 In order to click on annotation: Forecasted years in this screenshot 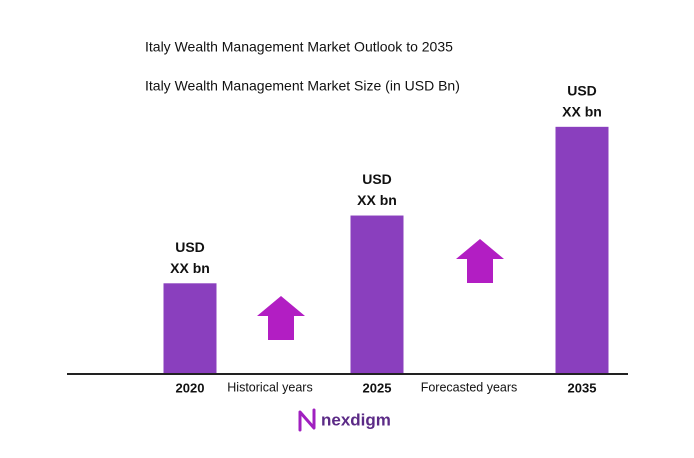, I will do `click(469, 387)`.